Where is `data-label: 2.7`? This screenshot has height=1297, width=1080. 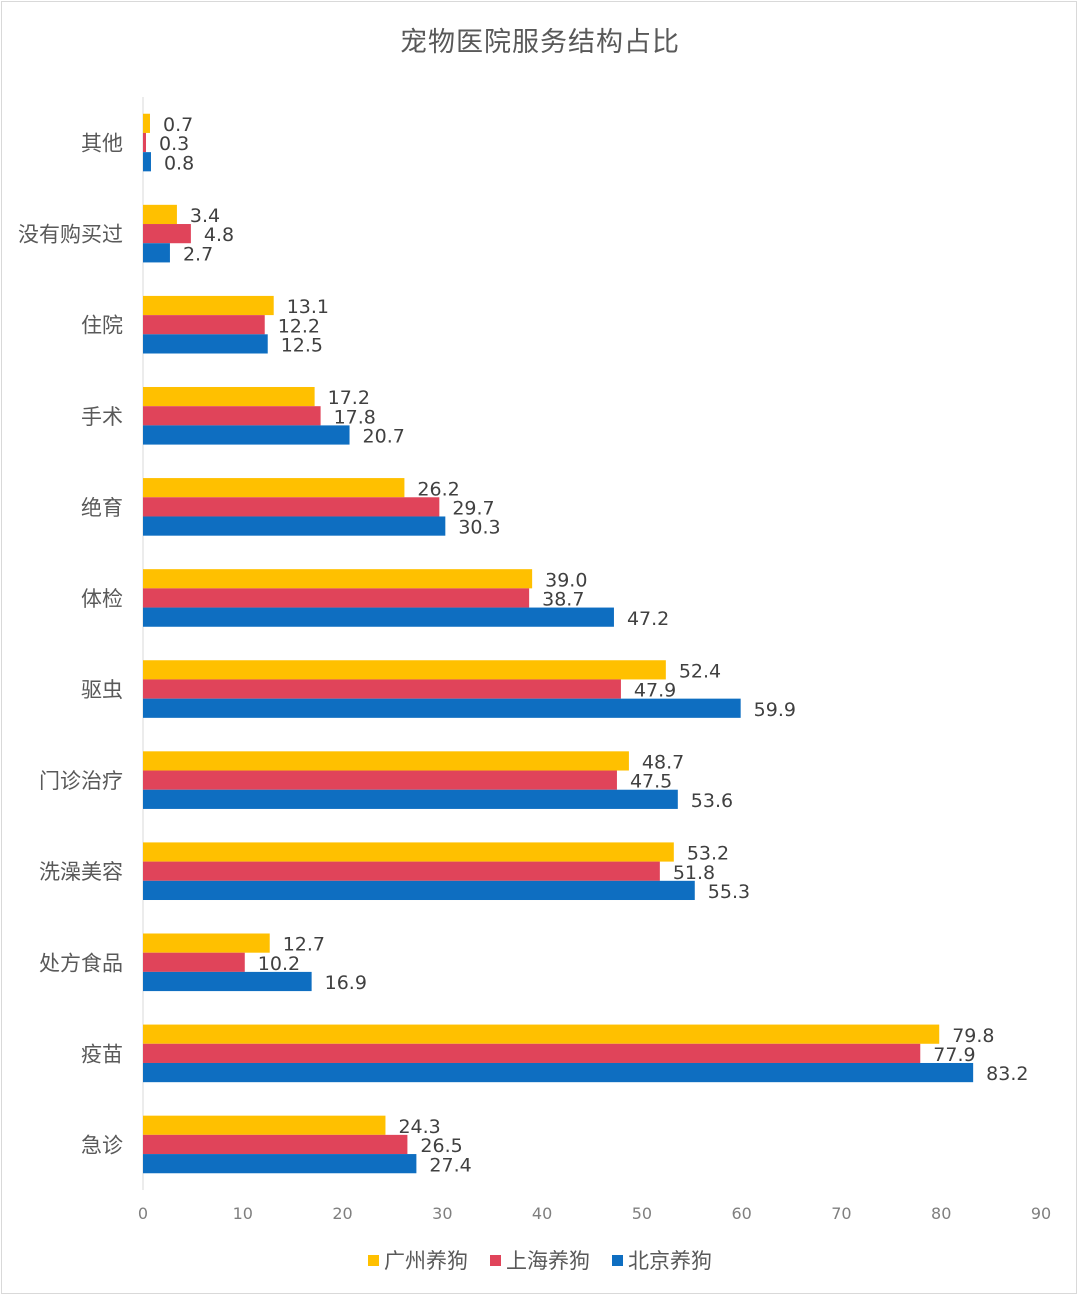
data-label: 2.7 is located at coordinates (198, 254).